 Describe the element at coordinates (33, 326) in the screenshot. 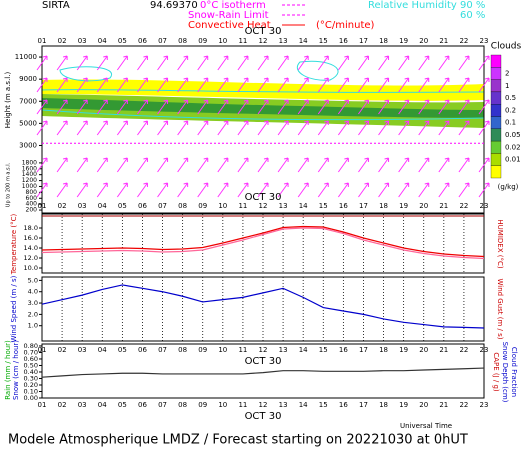

I see `y-tick-label: 1.0` at that location.